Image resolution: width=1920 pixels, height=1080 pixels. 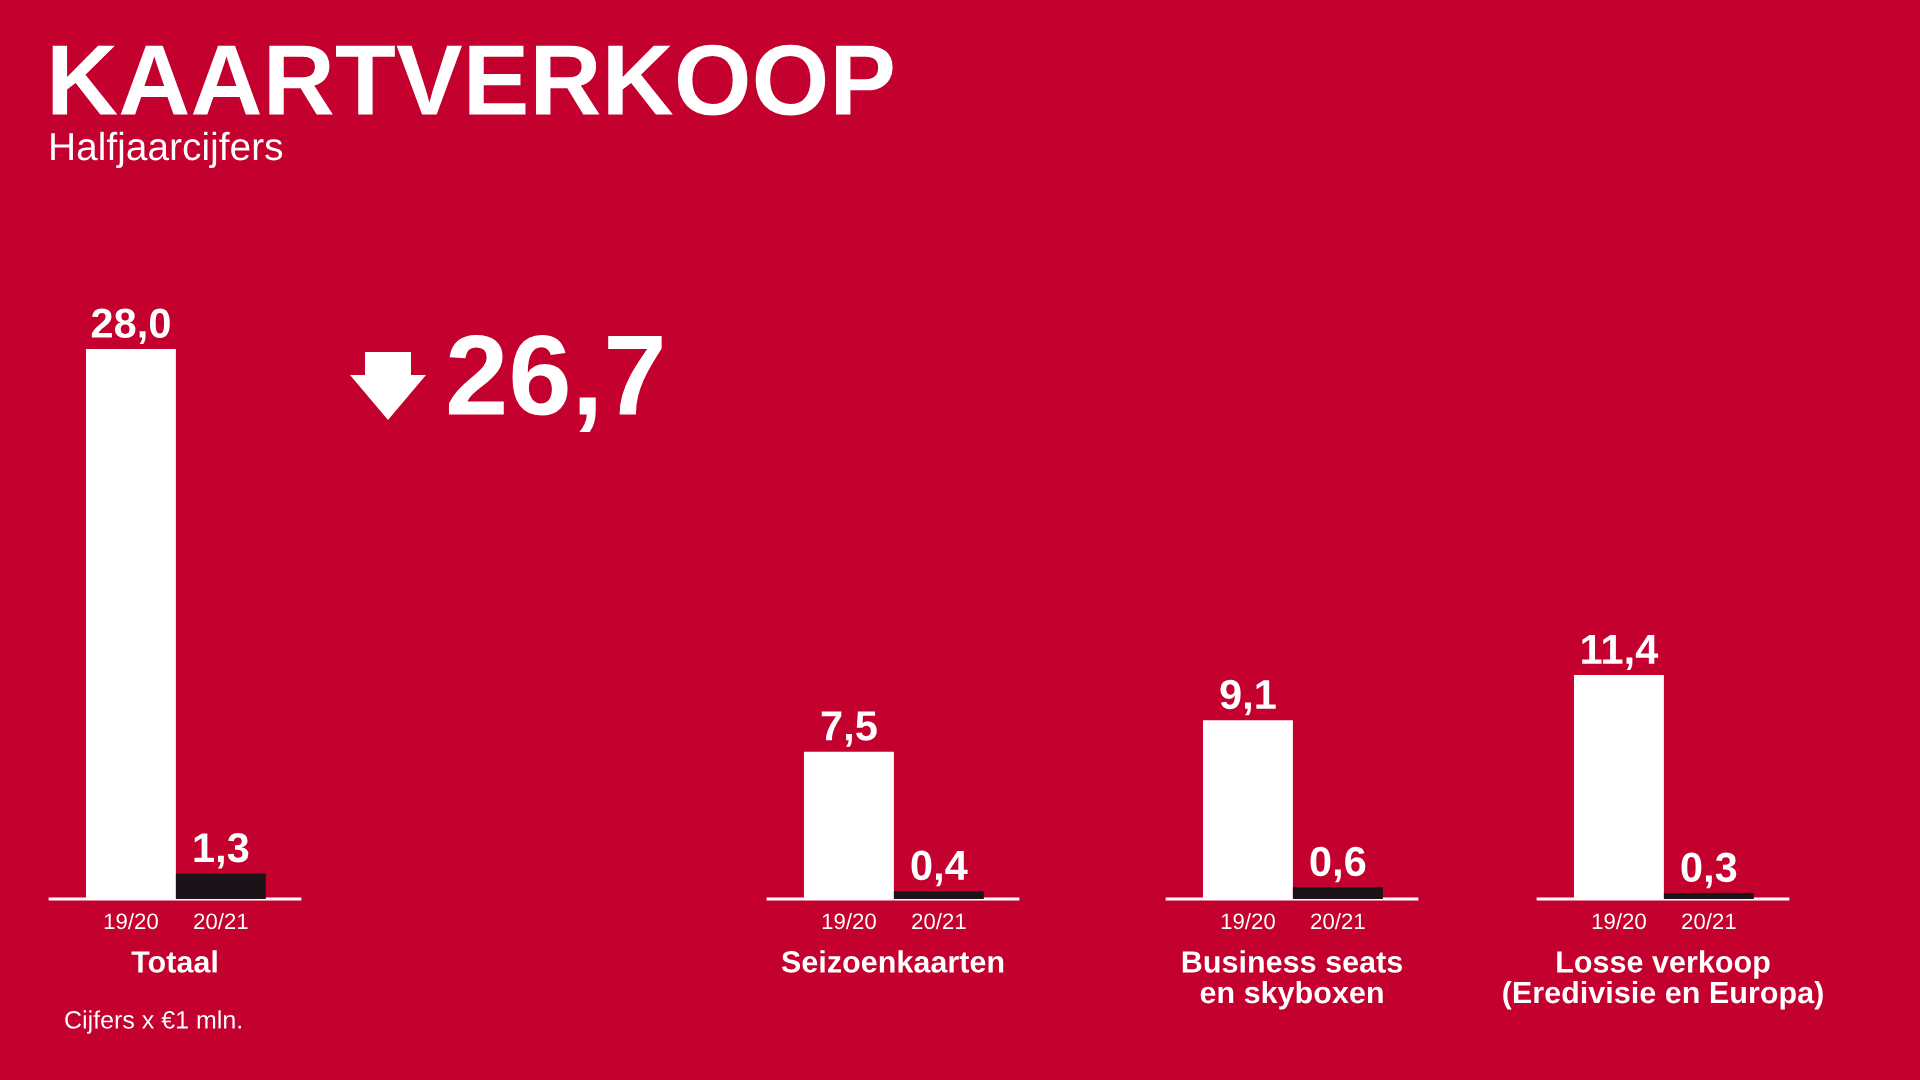 What do you see at coordinates (1620, 652) in the screenshot?
I see `data-label: 11,4` at bounding box center [1620, 652].